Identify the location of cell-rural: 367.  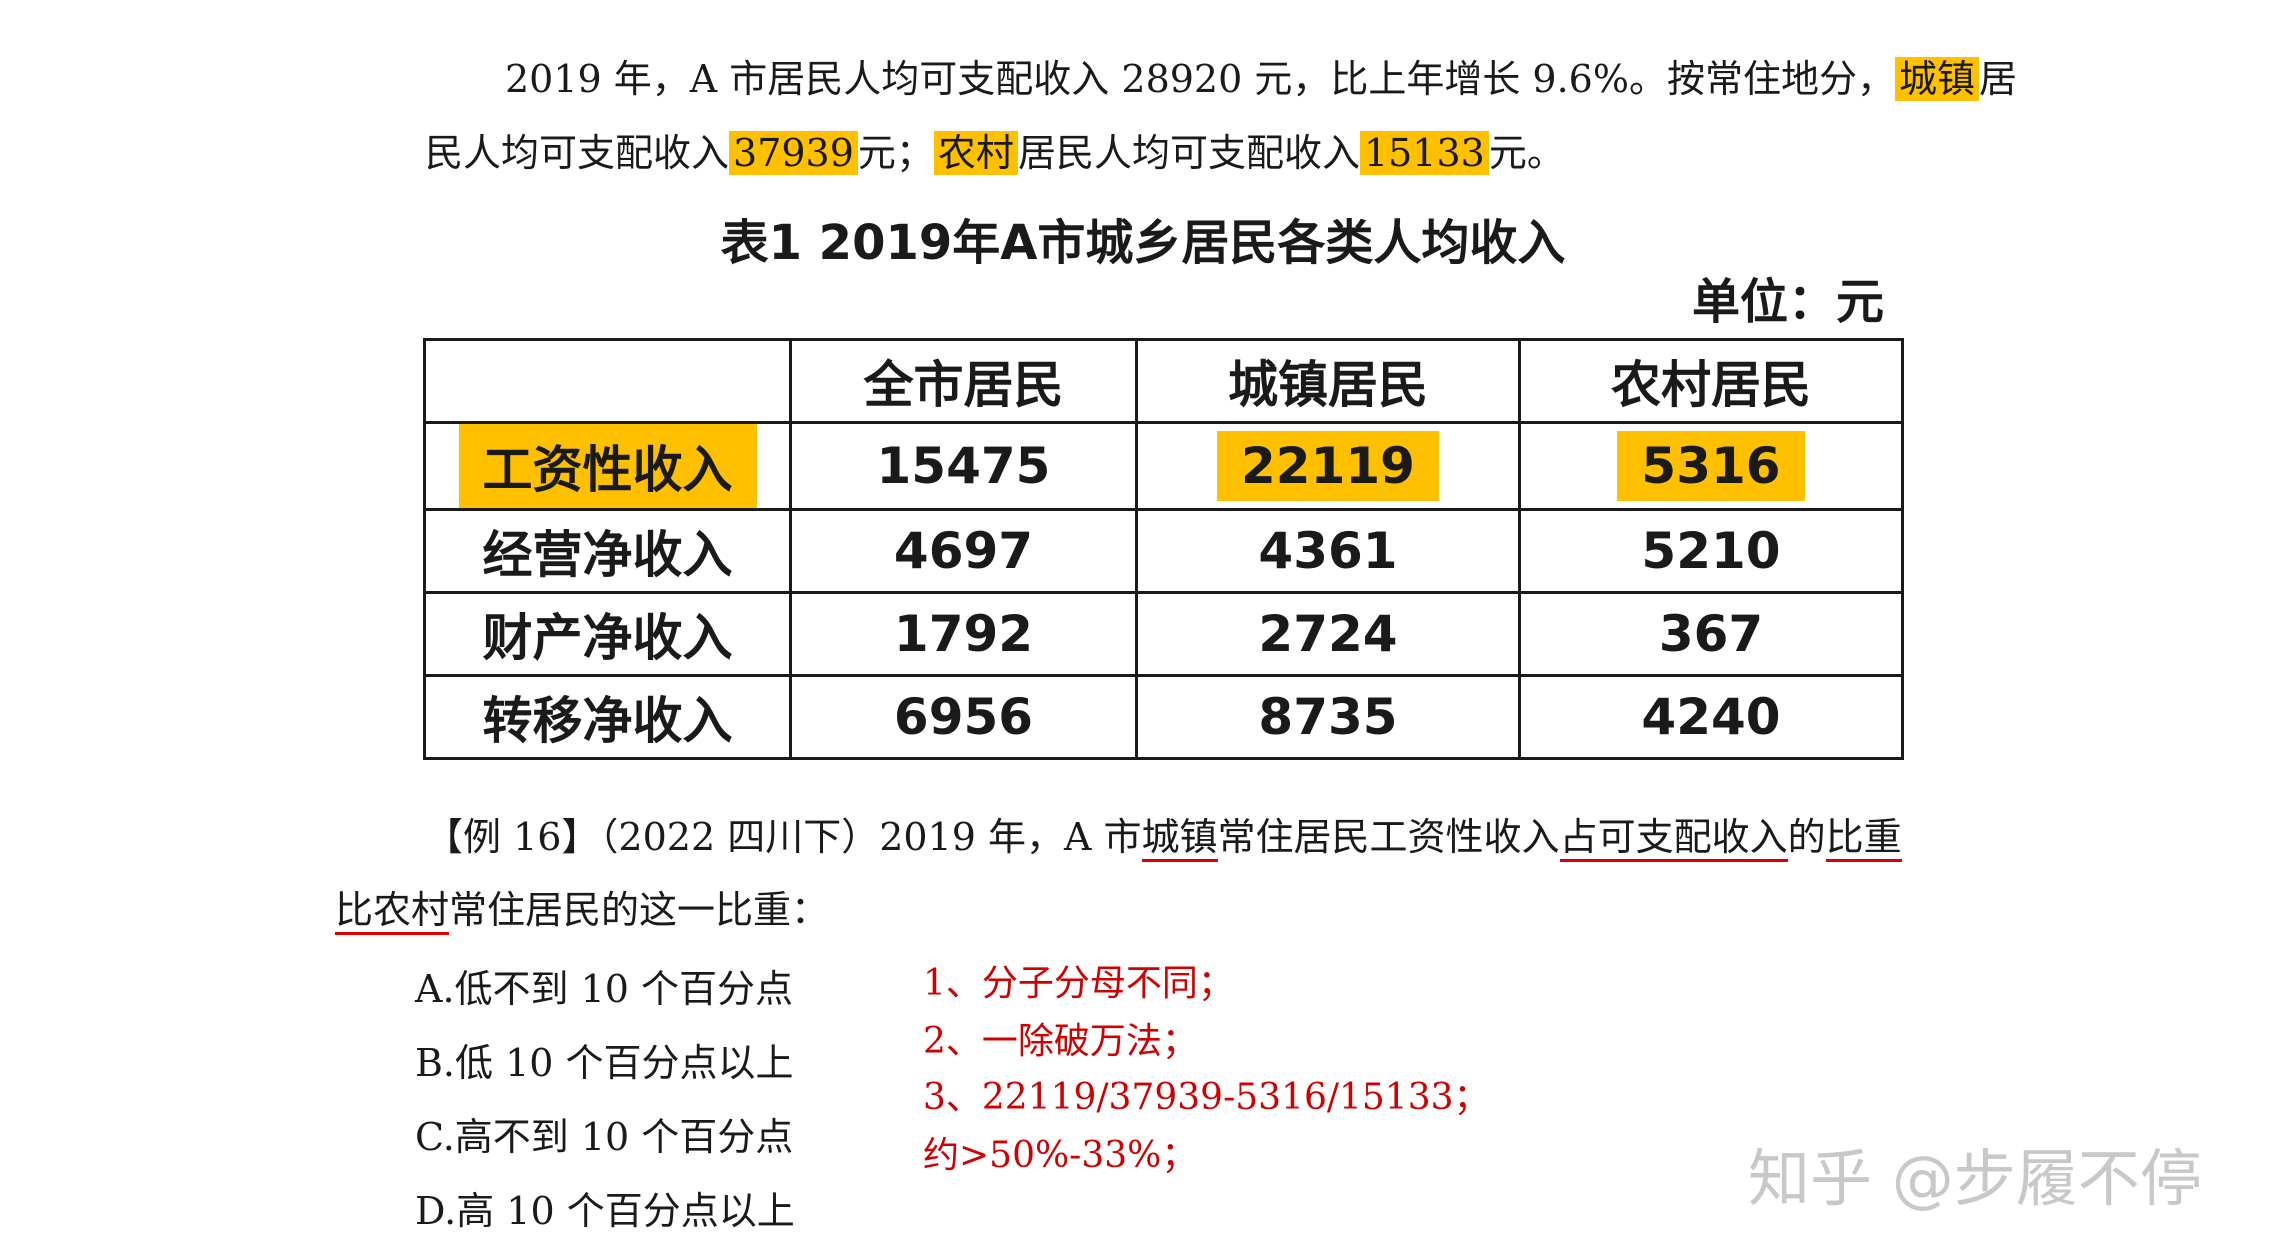
(1711, 634).